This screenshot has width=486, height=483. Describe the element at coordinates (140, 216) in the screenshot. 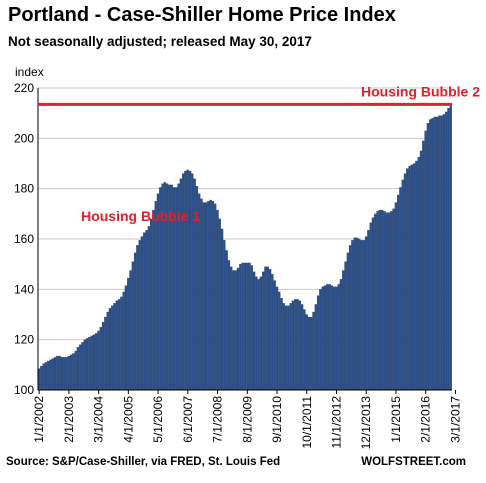

I see `annotation-housing-bubble-1: Housing Bubble 1` at that location.